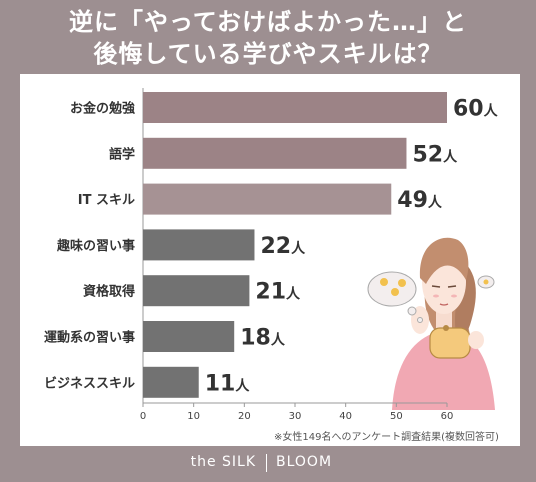  What do you see at coordinates (345, 416) in the screenshot?
I see `x-tick-label: 40` at bounding box center [345, 416].